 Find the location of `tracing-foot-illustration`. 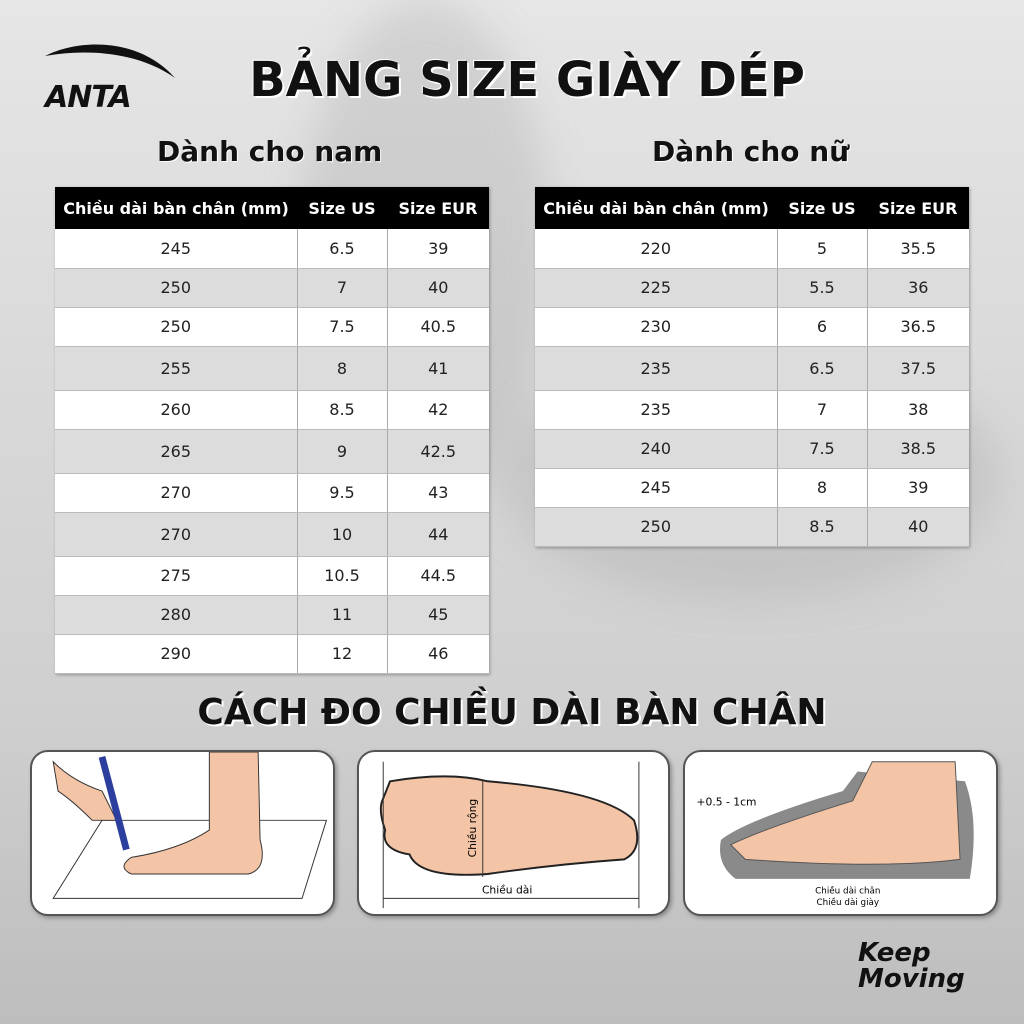

tracing-foot-illustration is located at coordinates (190, 825).